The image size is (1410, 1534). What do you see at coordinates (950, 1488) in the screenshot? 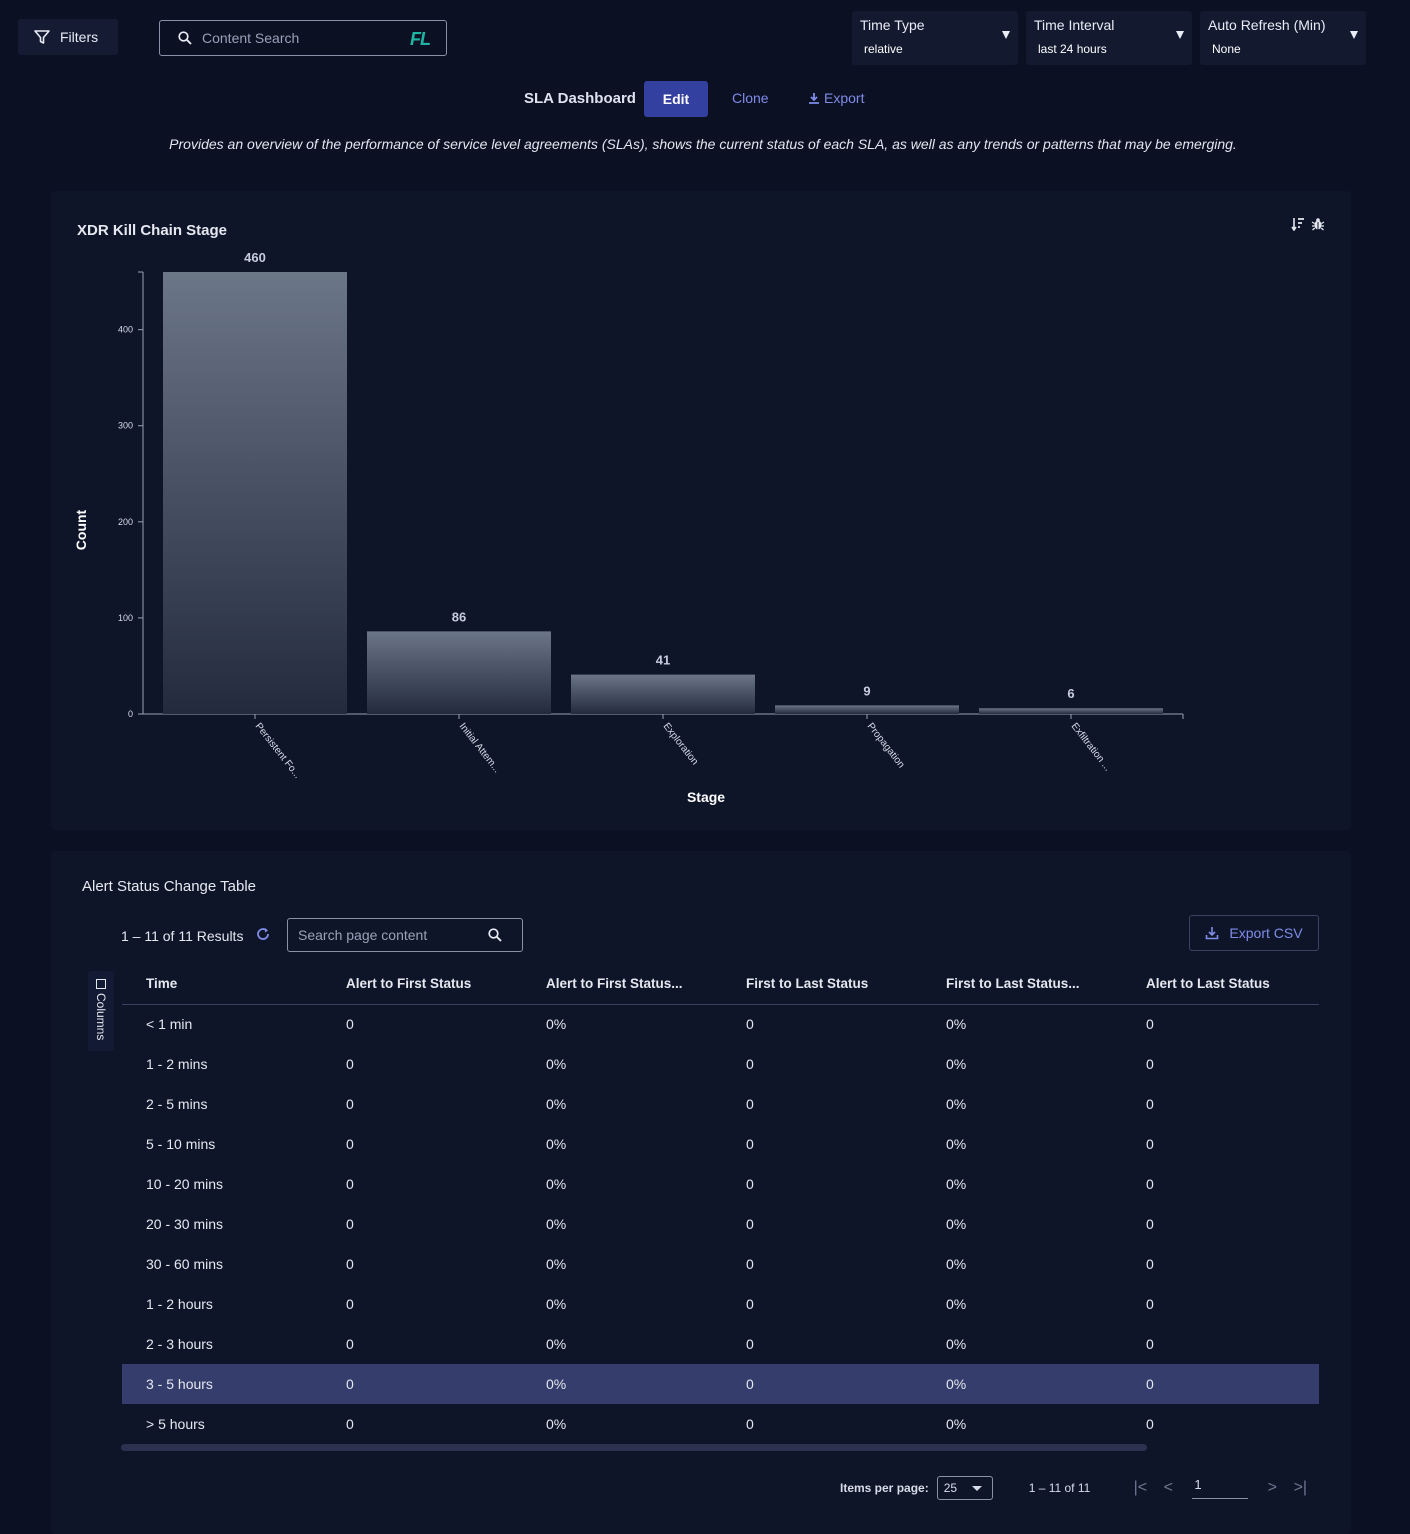
I see `page-size-value: 25` at bounding box center [950, 1488].